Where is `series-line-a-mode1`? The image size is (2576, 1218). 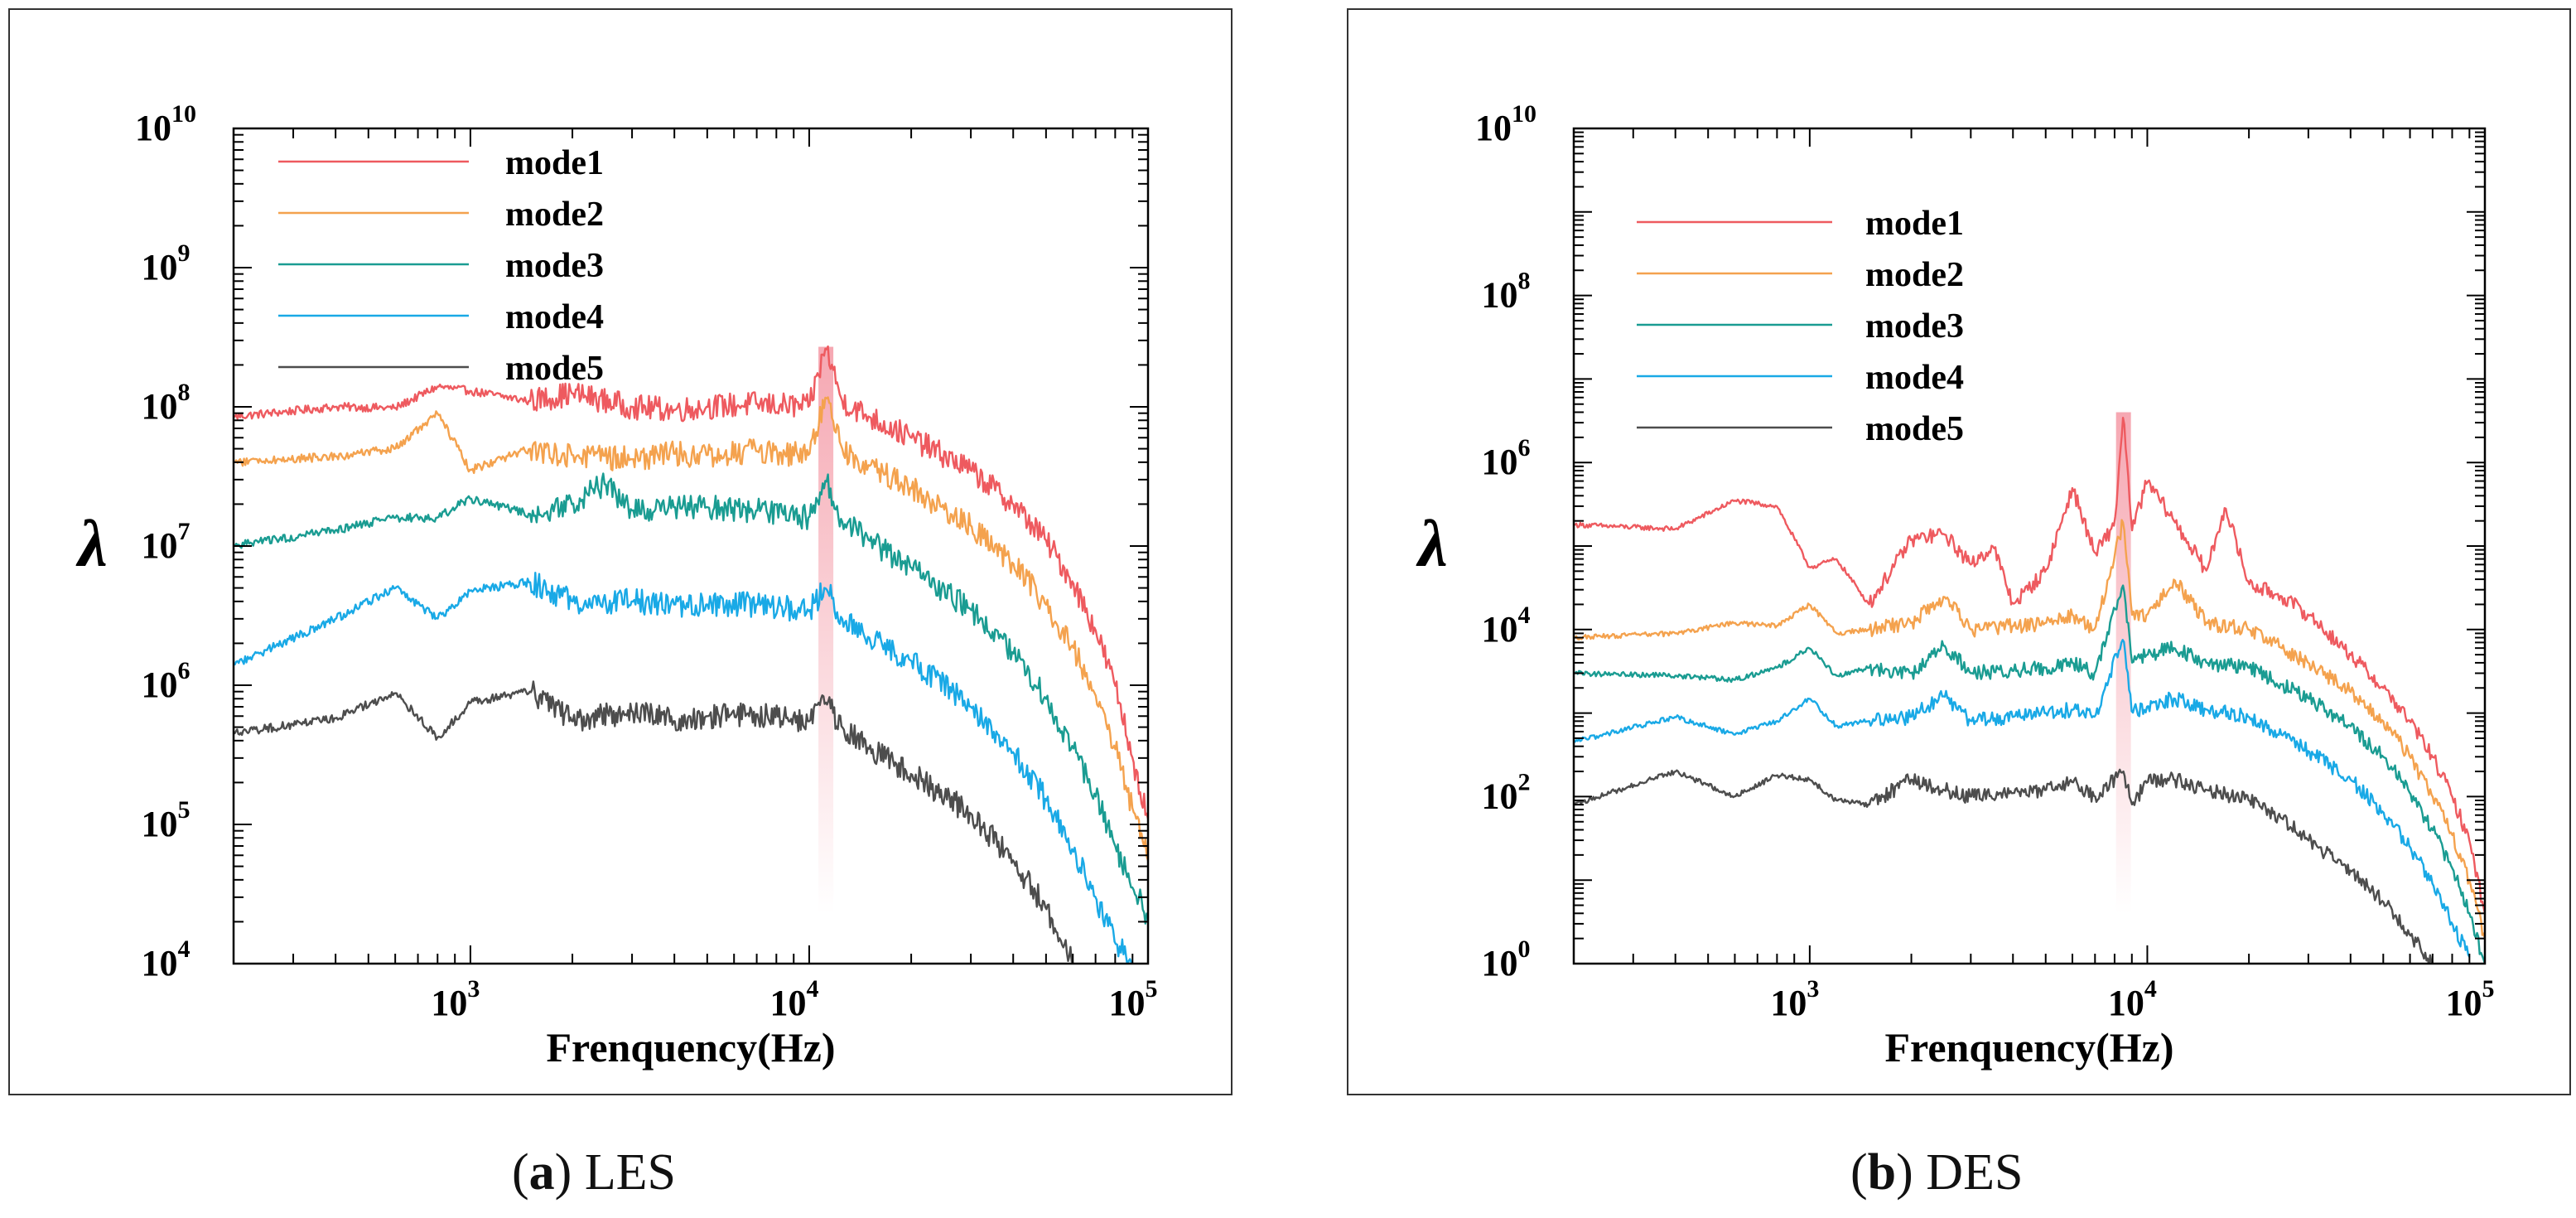
series-line-a-mode1 is located at coordinates (691, 582).